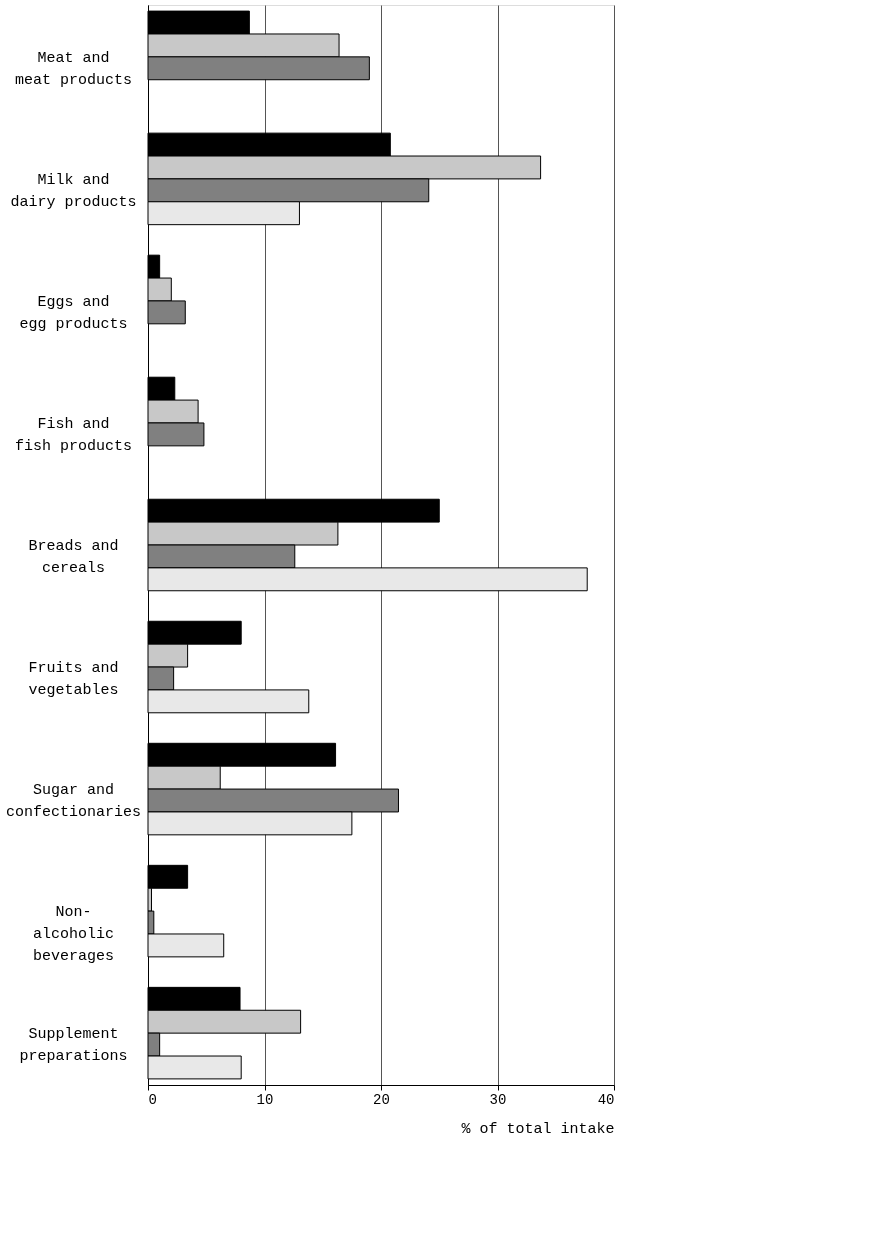  I want to click on y-tick-label: Sugar and confectionaries, so click(73, 802).